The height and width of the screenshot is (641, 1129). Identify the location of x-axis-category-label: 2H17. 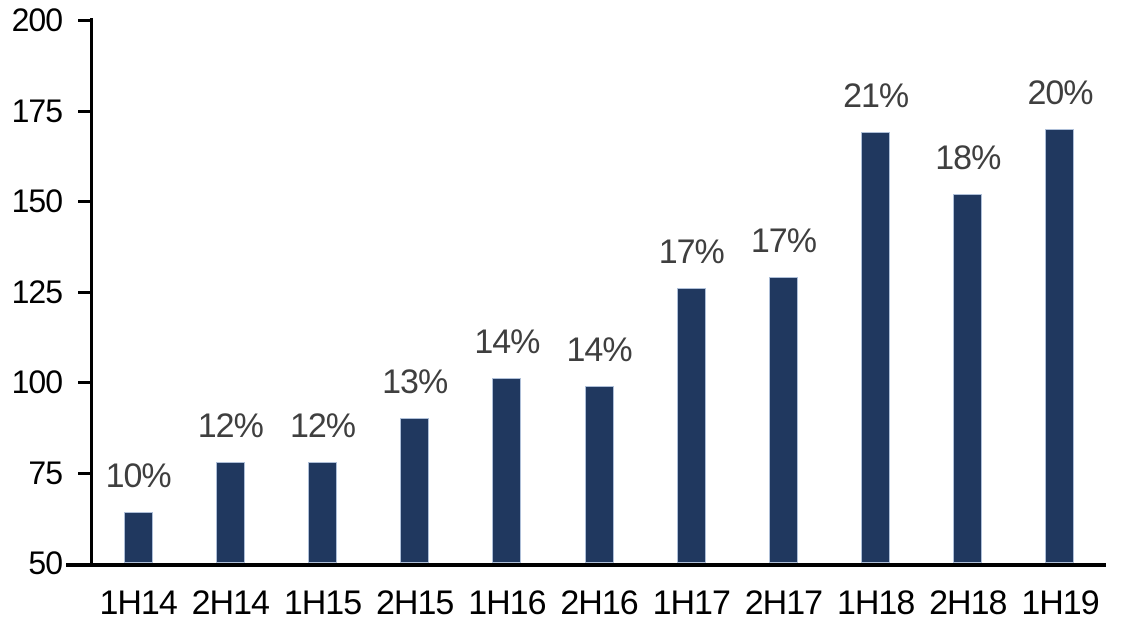
(783, 603).